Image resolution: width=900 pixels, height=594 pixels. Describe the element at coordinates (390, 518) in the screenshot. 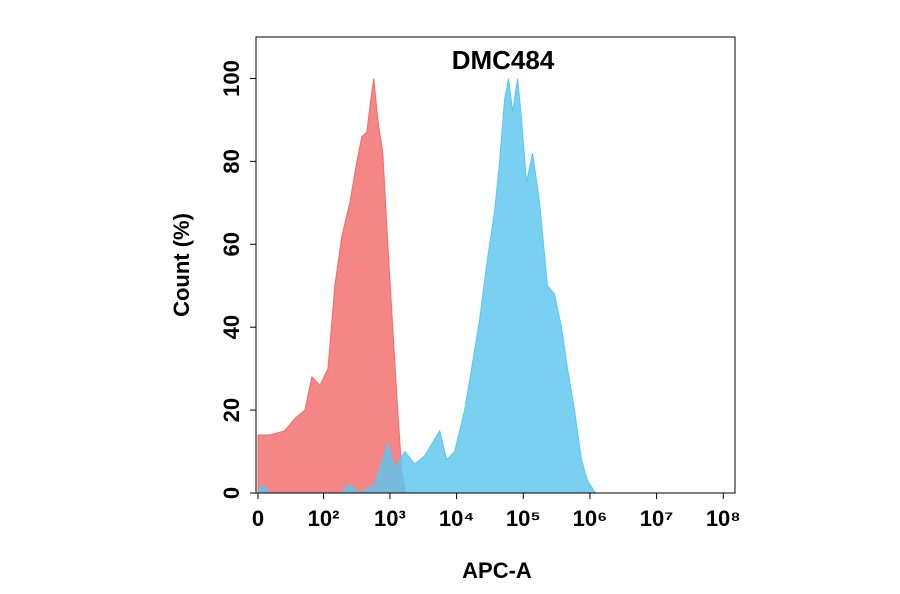

I see `x-tick-label: 10³` at that location.